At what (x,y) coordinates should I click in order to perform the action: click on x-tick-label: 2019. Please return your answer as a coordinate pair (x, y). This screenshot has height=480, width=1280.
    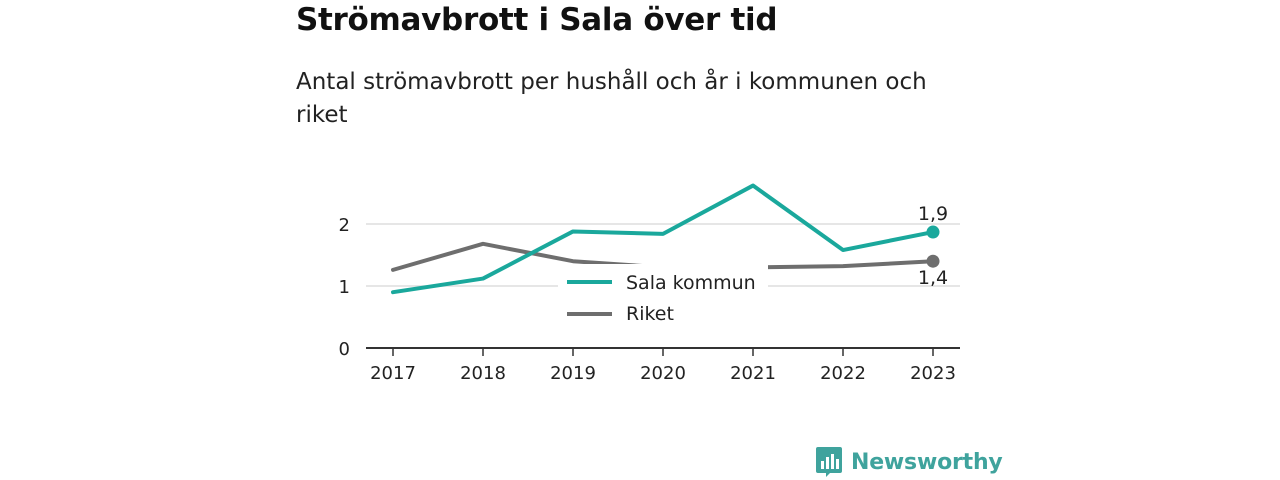
    Looking at the image, I should click on (573, 373).